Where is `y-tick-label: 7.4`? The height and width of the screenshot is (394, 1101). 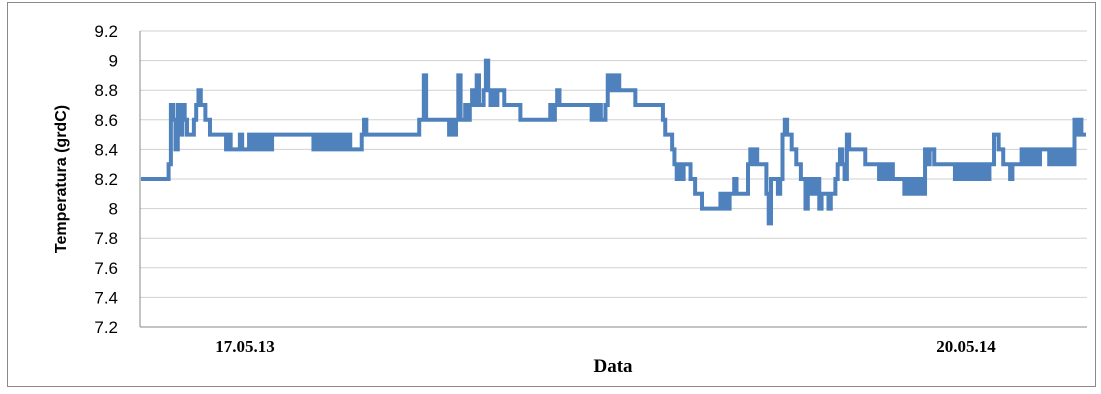 y-tick-label: 7.4 is located at coordinates (106, 297).